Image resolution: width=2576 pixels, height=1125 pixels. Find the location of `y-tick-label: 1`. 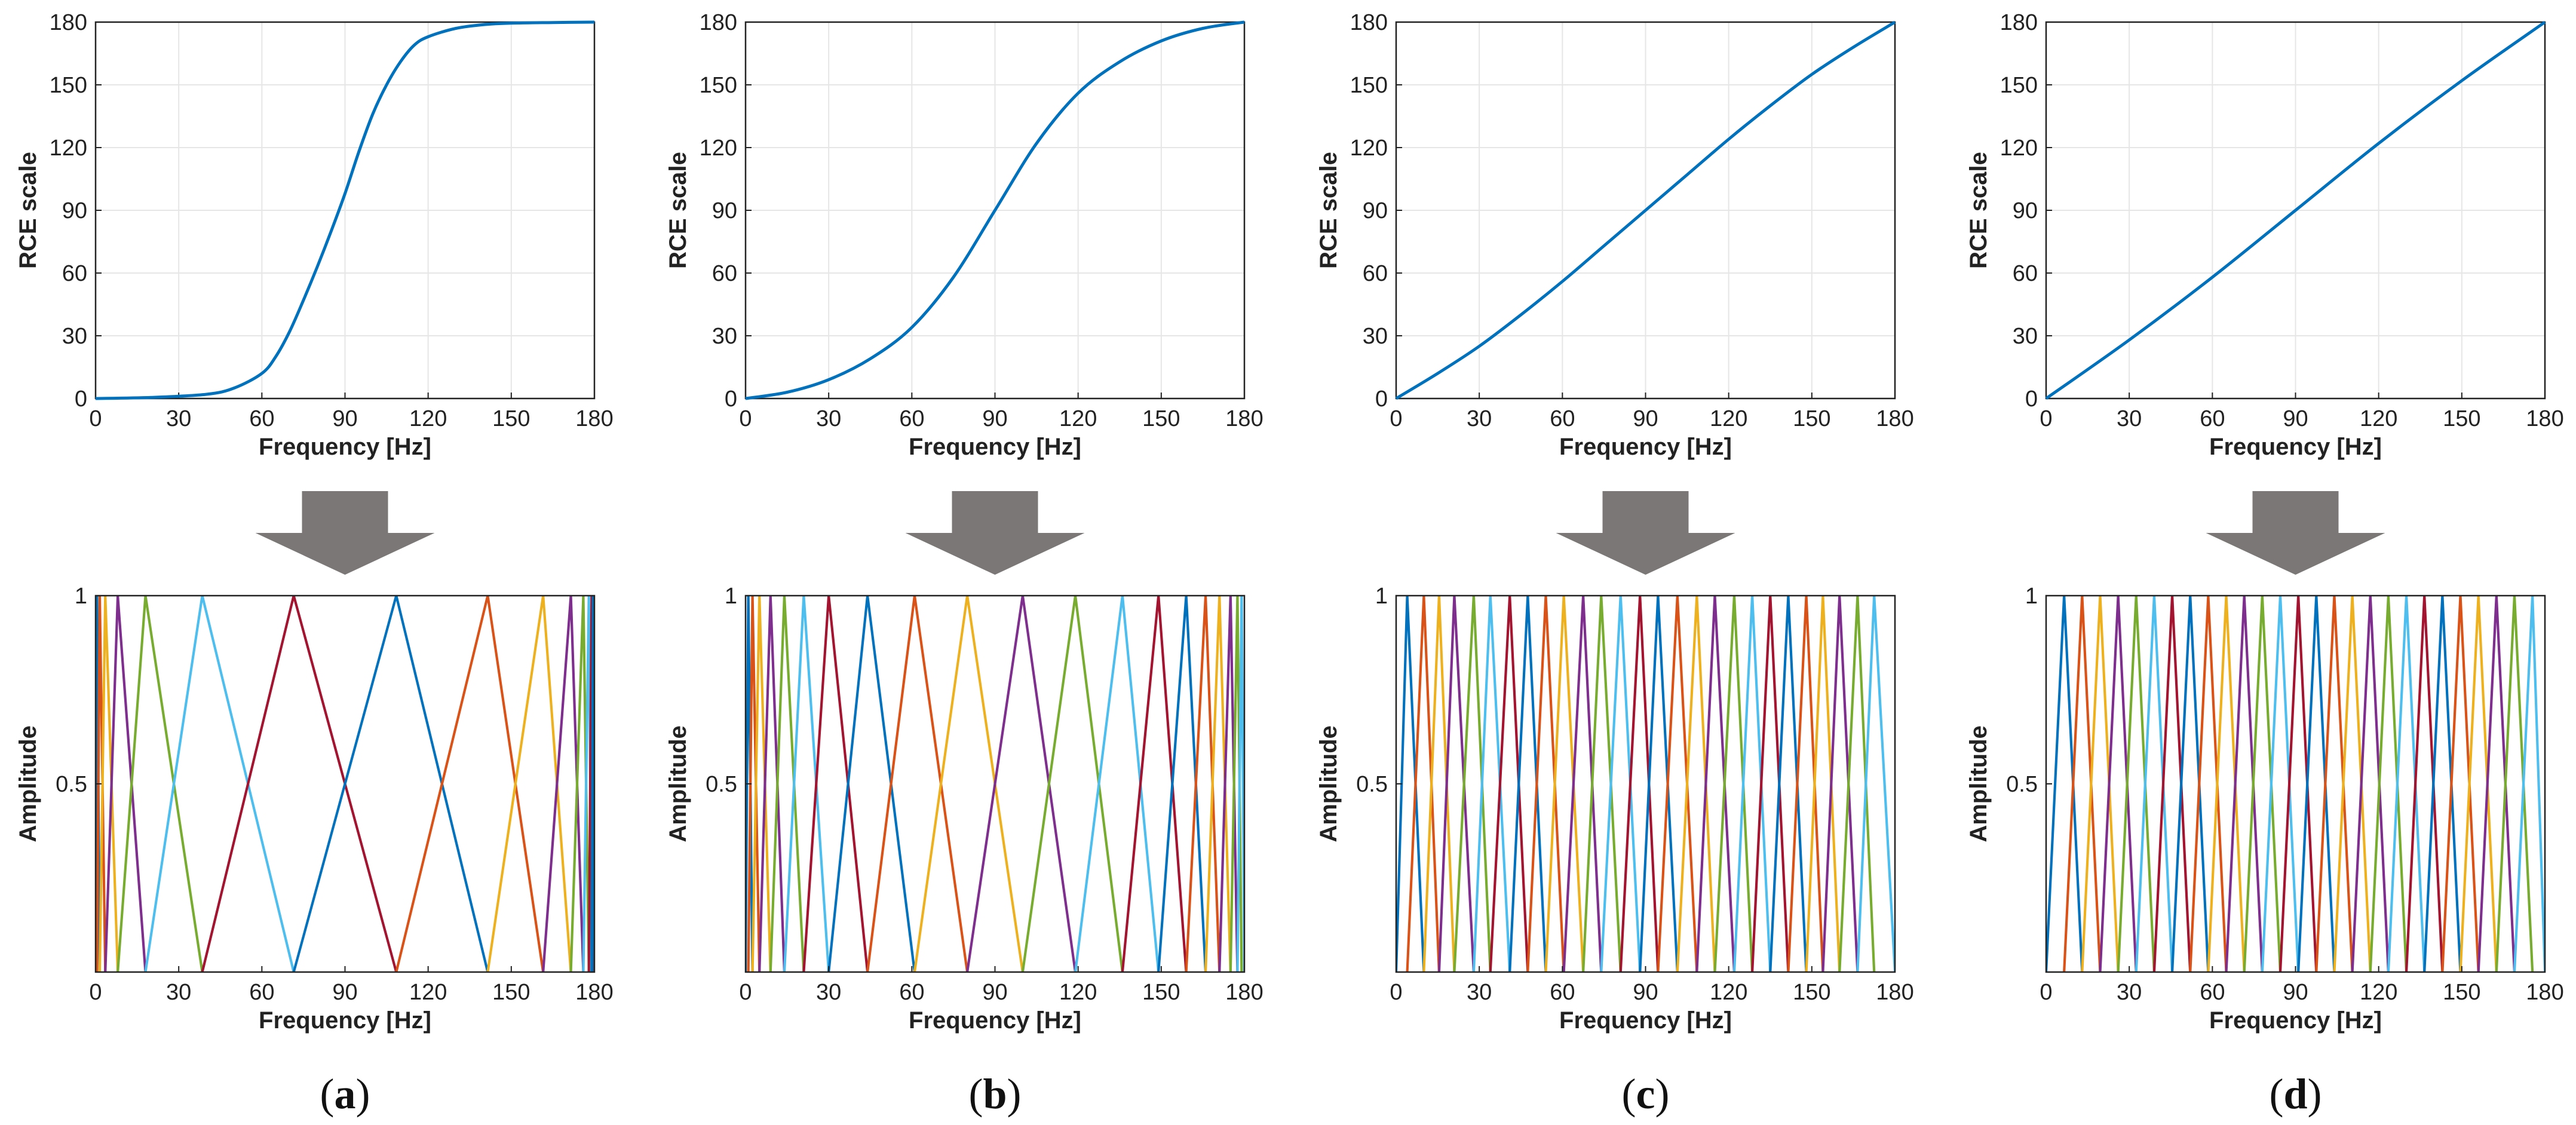

y-tick-label: 1 is located at coordinates (1381, 597).